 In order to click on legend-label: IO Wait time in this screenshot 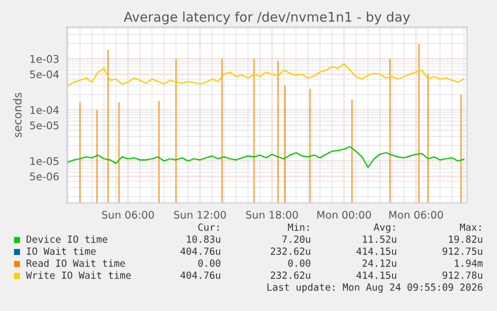, I will do `click(61, 251)`.